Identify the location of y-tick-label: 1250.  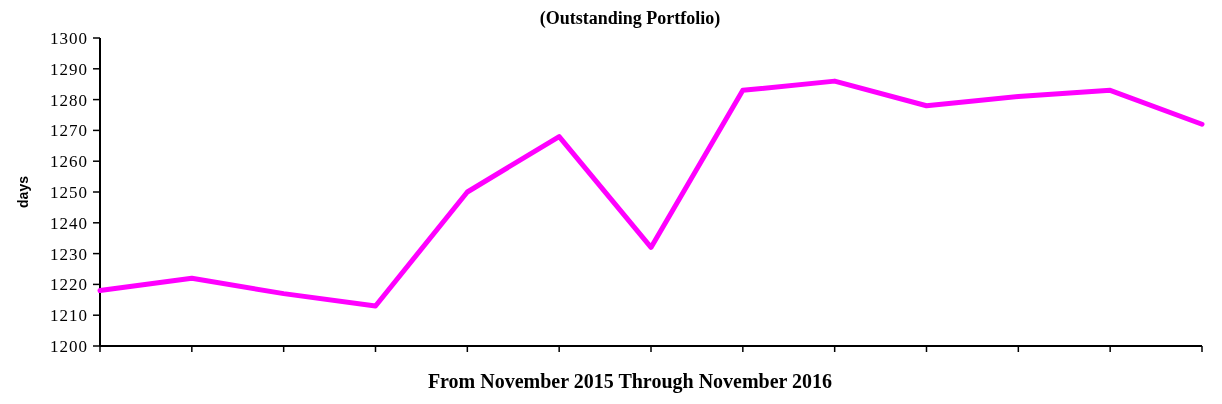
(69, 192).